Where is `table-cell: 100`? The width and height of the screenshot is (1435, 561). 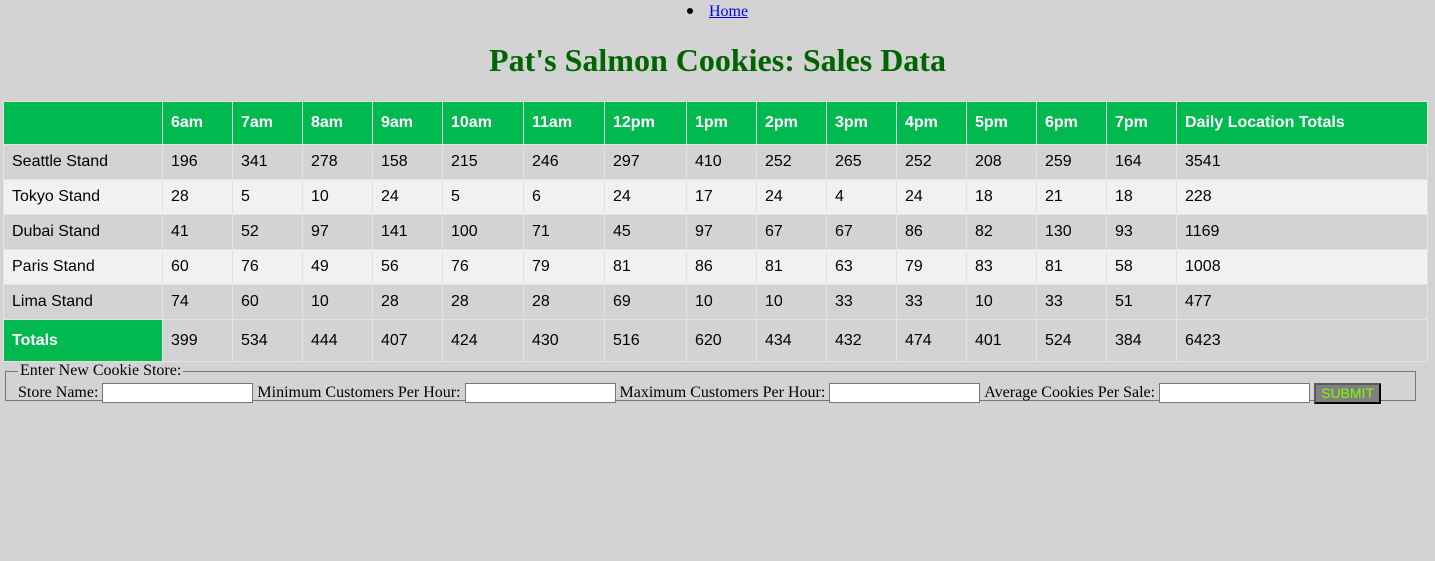 table-cell: 100 is located at coordinates (483, 232).